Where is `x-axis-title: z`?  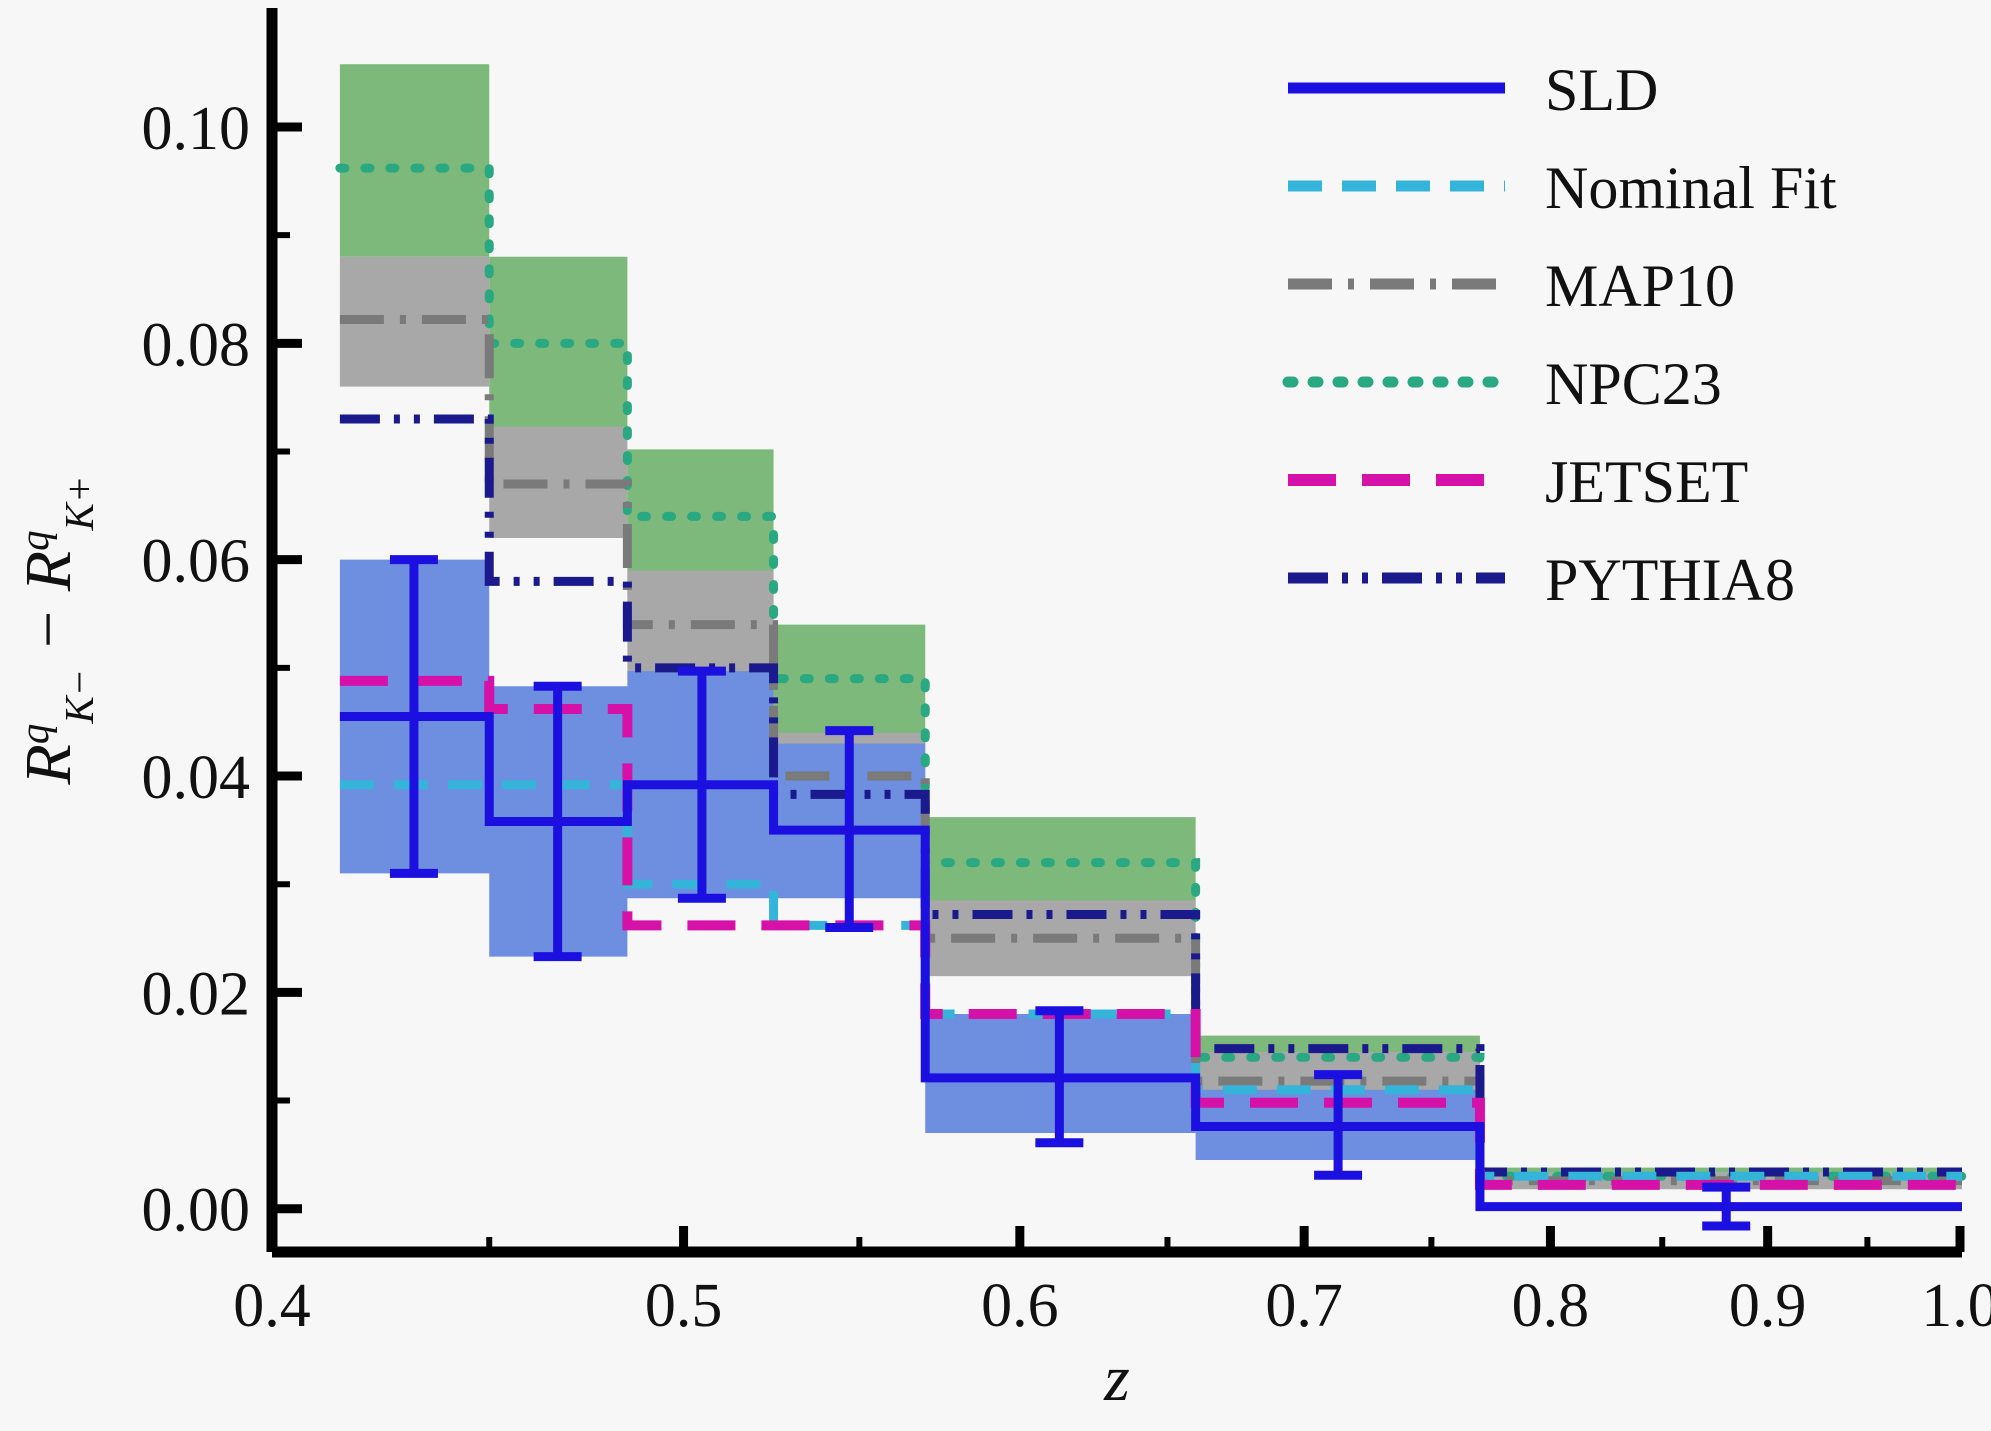 x-axis-title: z is located at coordinates (1116, 1378).